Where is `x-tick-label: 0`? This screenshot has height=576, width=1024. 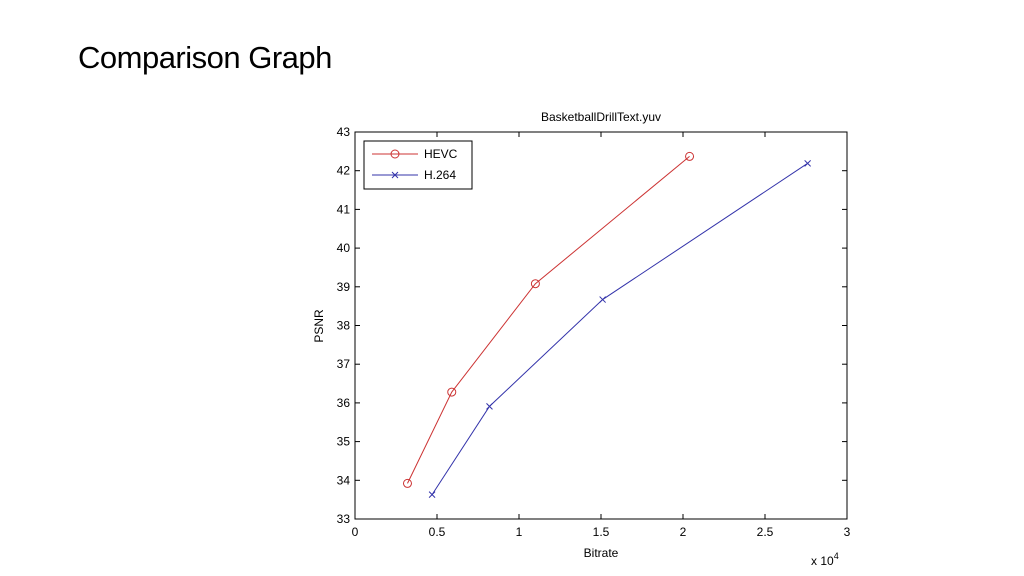 x-tick-label: 0 is located at coordinates (355, 532).